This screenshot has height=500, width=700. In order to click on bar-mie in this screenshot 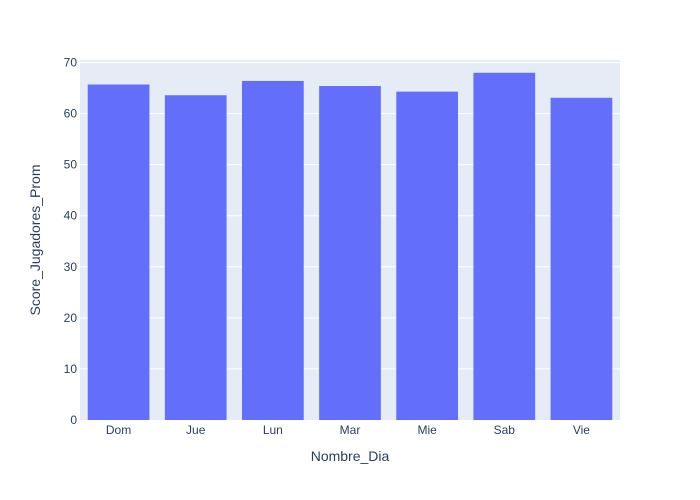, I will do `click(427, 255)`.